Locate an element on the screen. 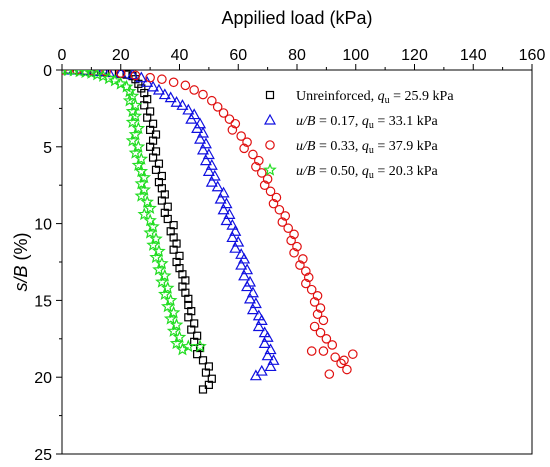 This screenshot has width=550, height=467. x-tick-label: 20 is located at coordinates (121, 55).